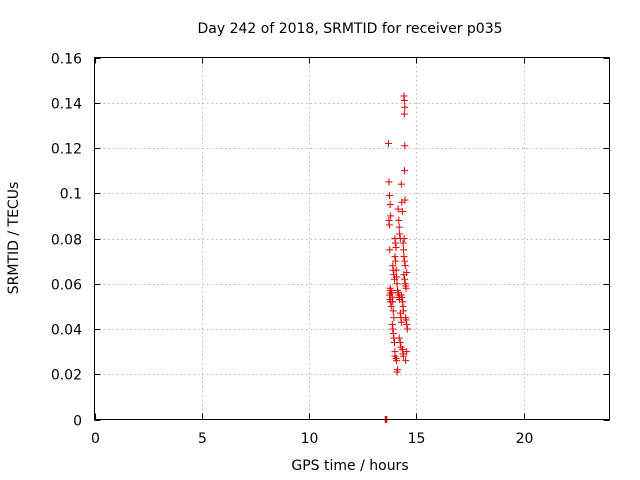 The height and width of the screenshot is (480, 640). Describe the element at coordinates (66, 105) in the screenshot. I see `y-tick-label: 0.14` at that location.